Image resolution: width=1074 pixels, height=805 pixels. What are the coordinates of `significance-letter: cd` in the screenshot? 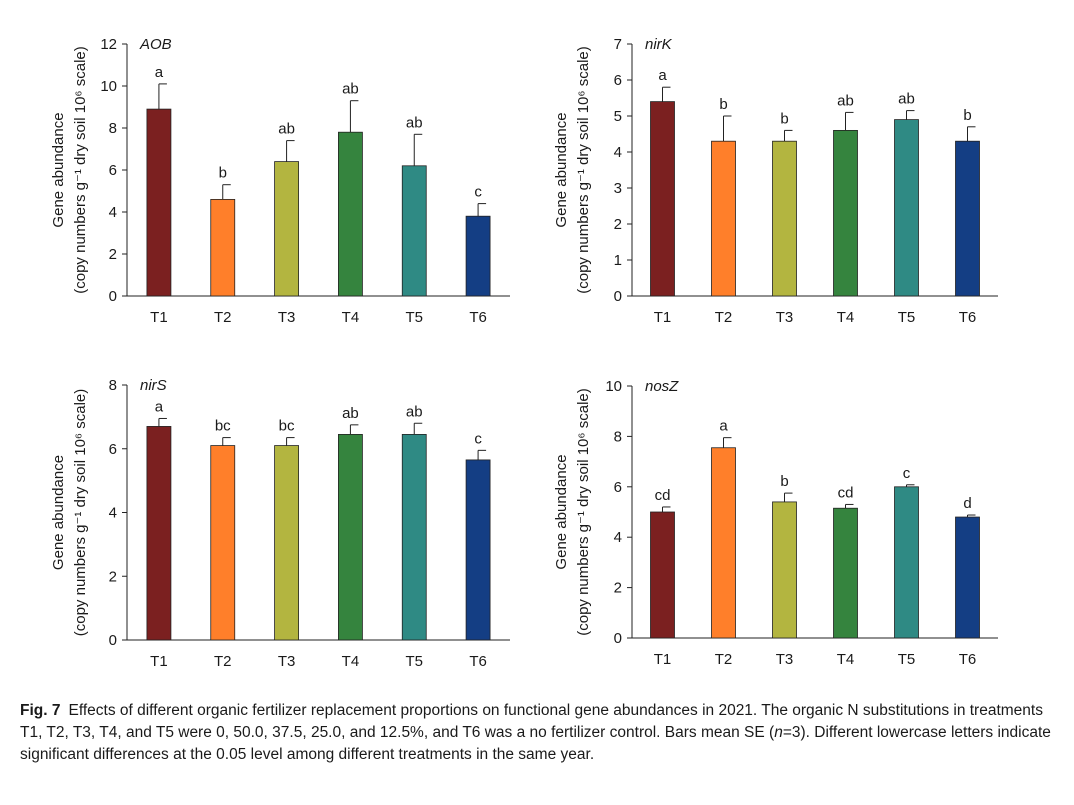 It's located at (663, 495).